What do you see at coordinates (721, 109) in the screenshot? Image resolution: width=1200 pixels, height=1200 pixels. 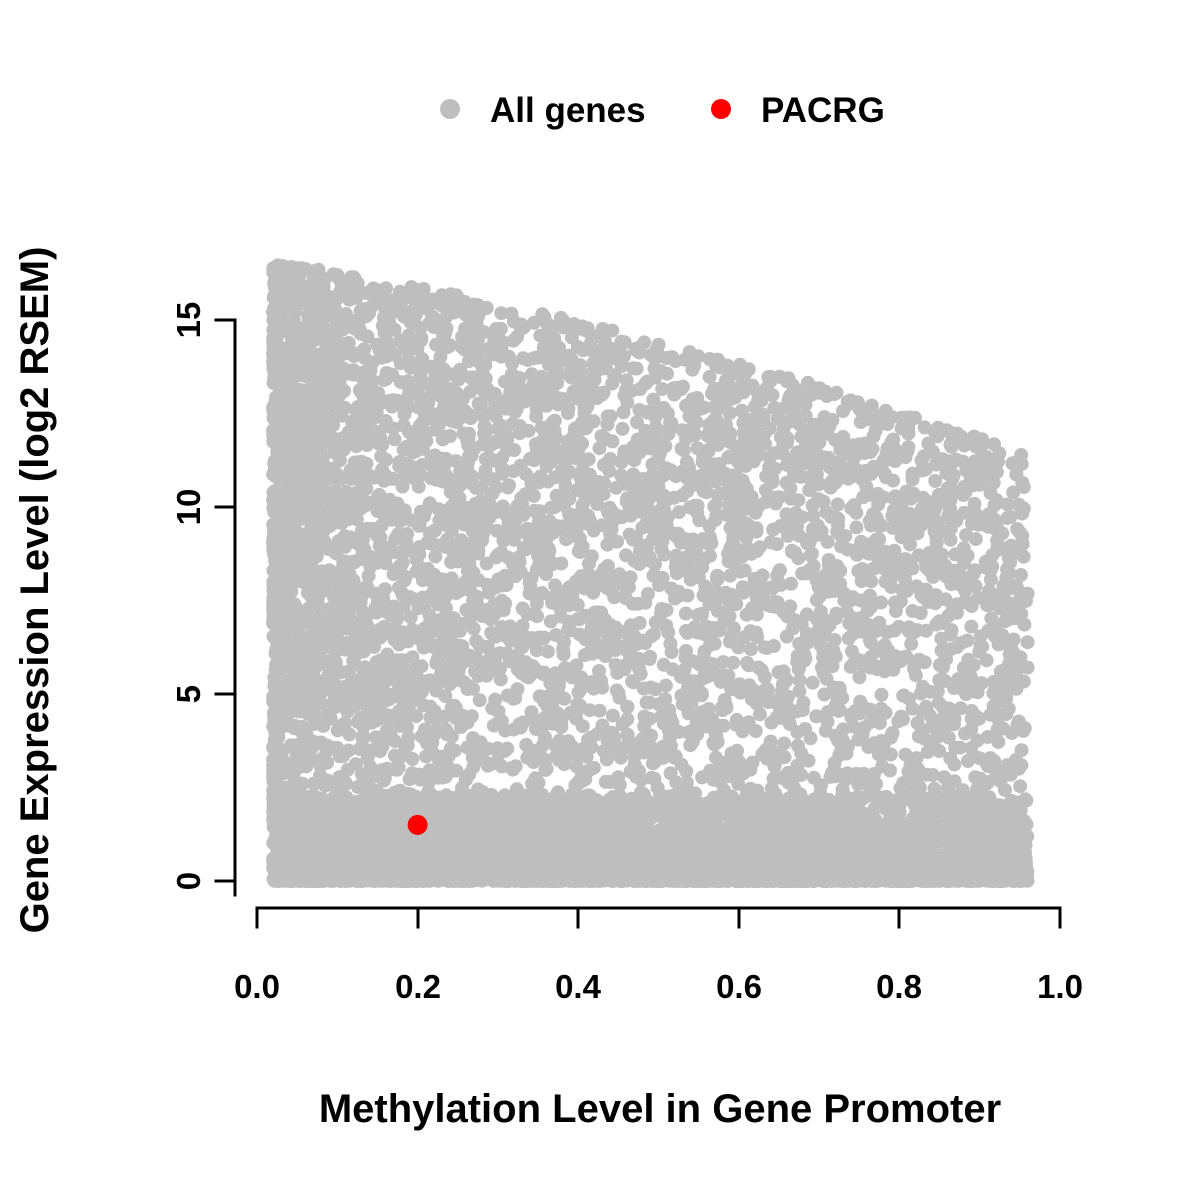 I see `legend-marker-pacrg-icon` at bounding box center [721, 109].